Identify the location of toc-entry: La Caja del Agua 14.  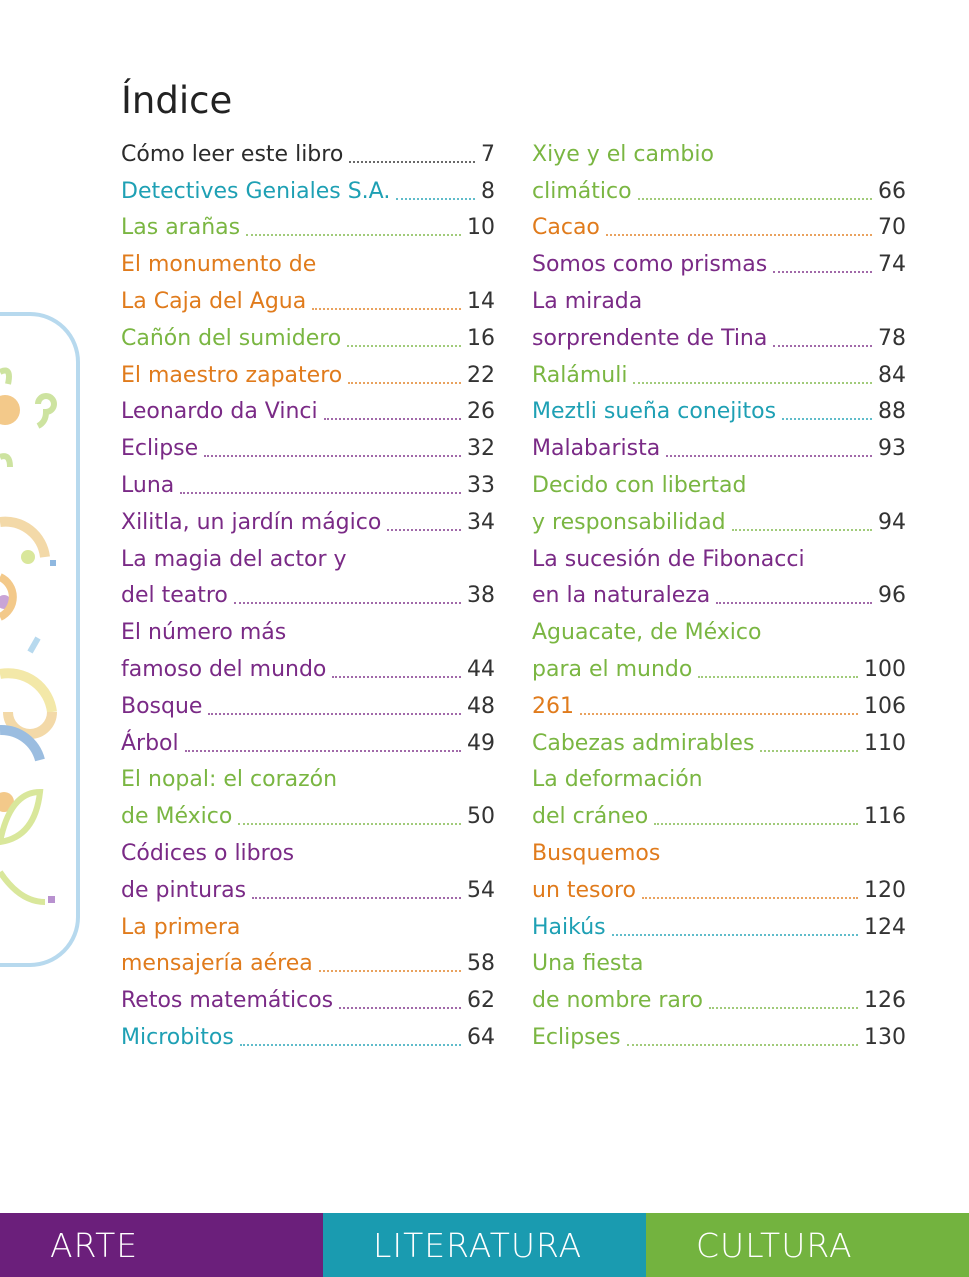
(308, 297).